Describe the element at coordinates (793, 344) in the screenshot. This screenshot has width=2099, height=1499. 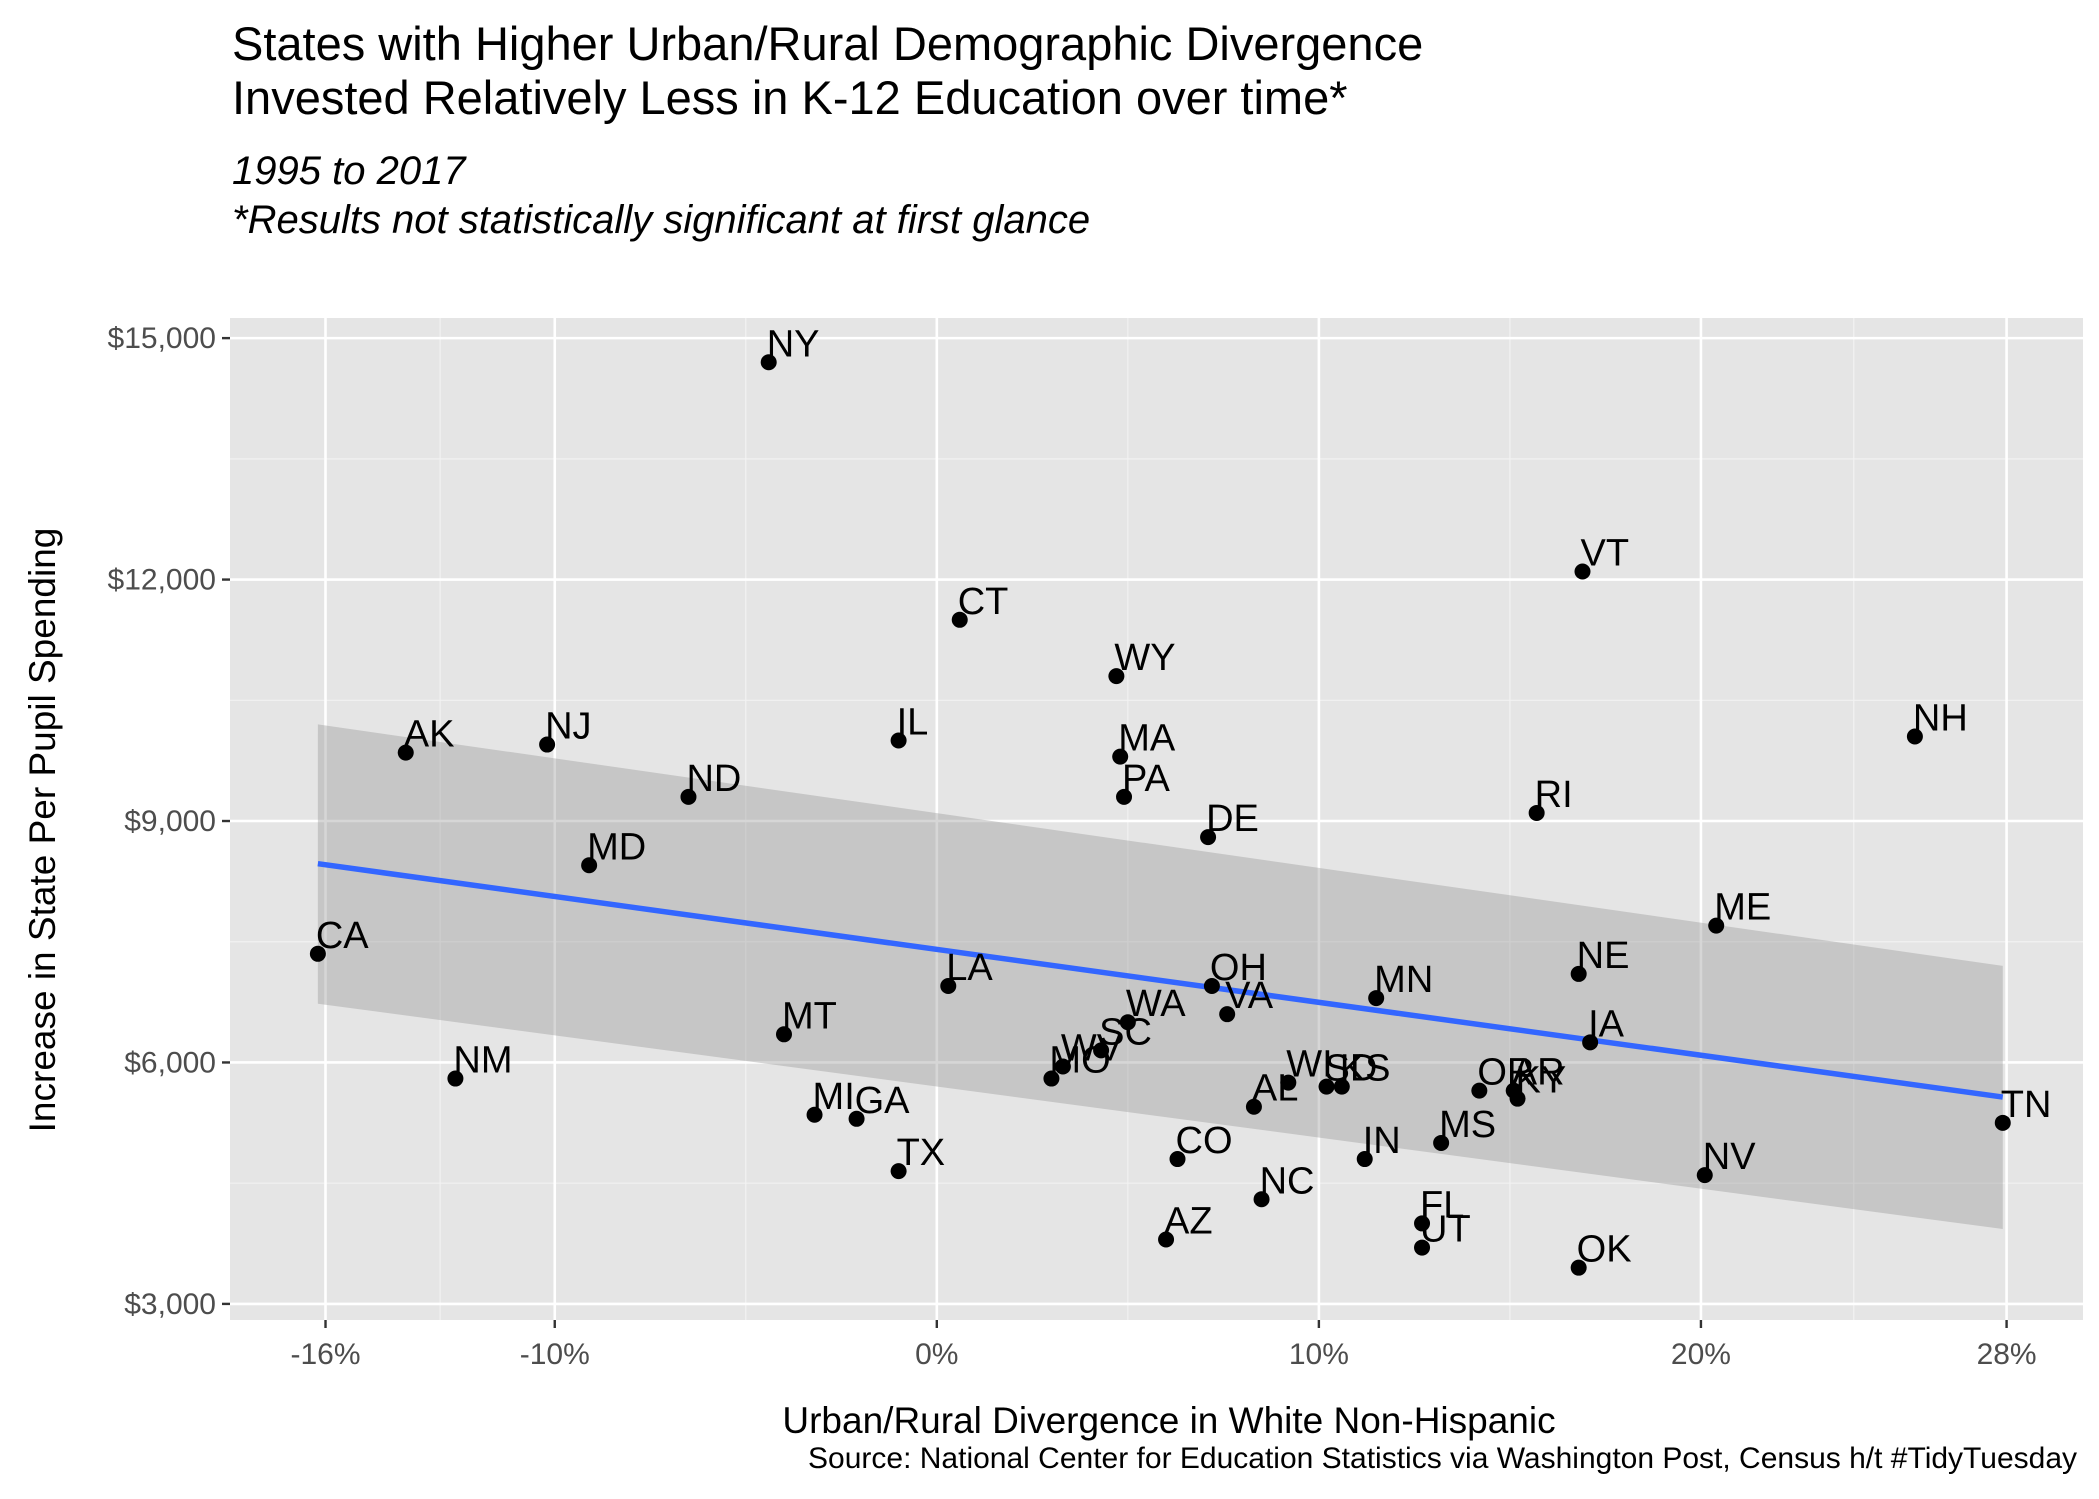
I see `point-label-ny: NY` at that location.